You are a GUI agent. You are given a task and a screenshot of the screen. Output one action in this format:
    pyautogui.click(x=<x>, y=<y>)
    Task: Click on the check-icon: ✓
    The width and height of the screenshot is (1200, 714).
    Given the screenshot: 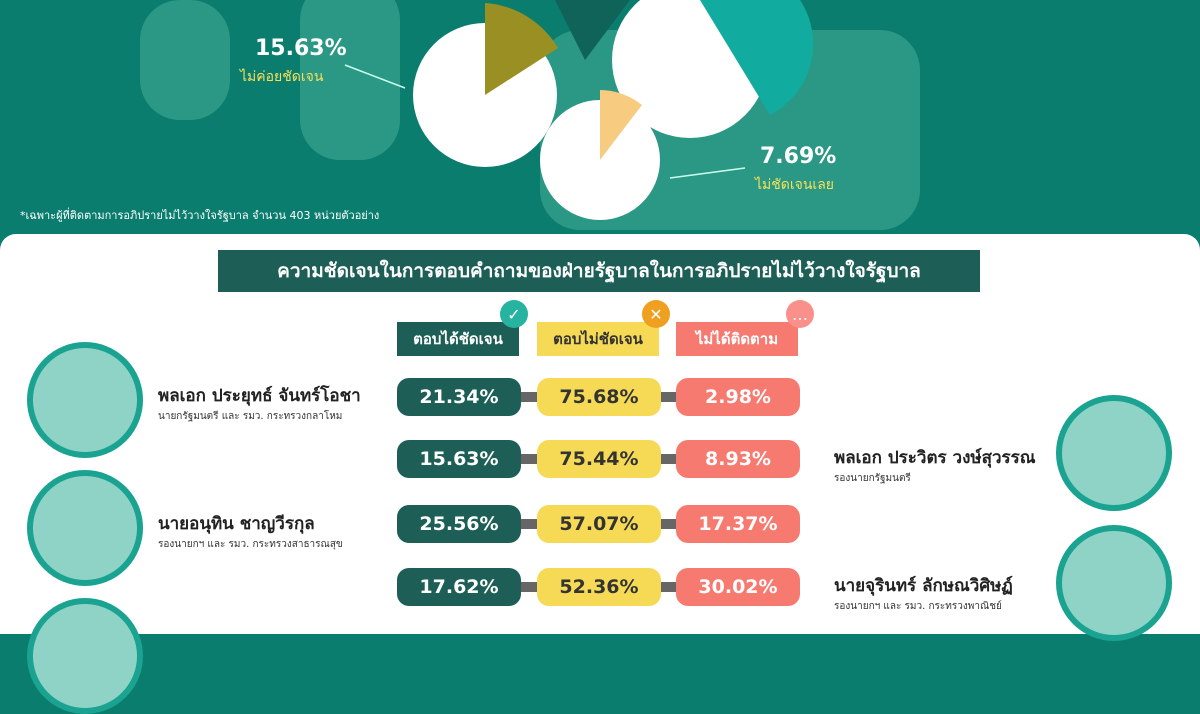 What is the action you would take?
    pyautogui.click(x=514, y=314)
    